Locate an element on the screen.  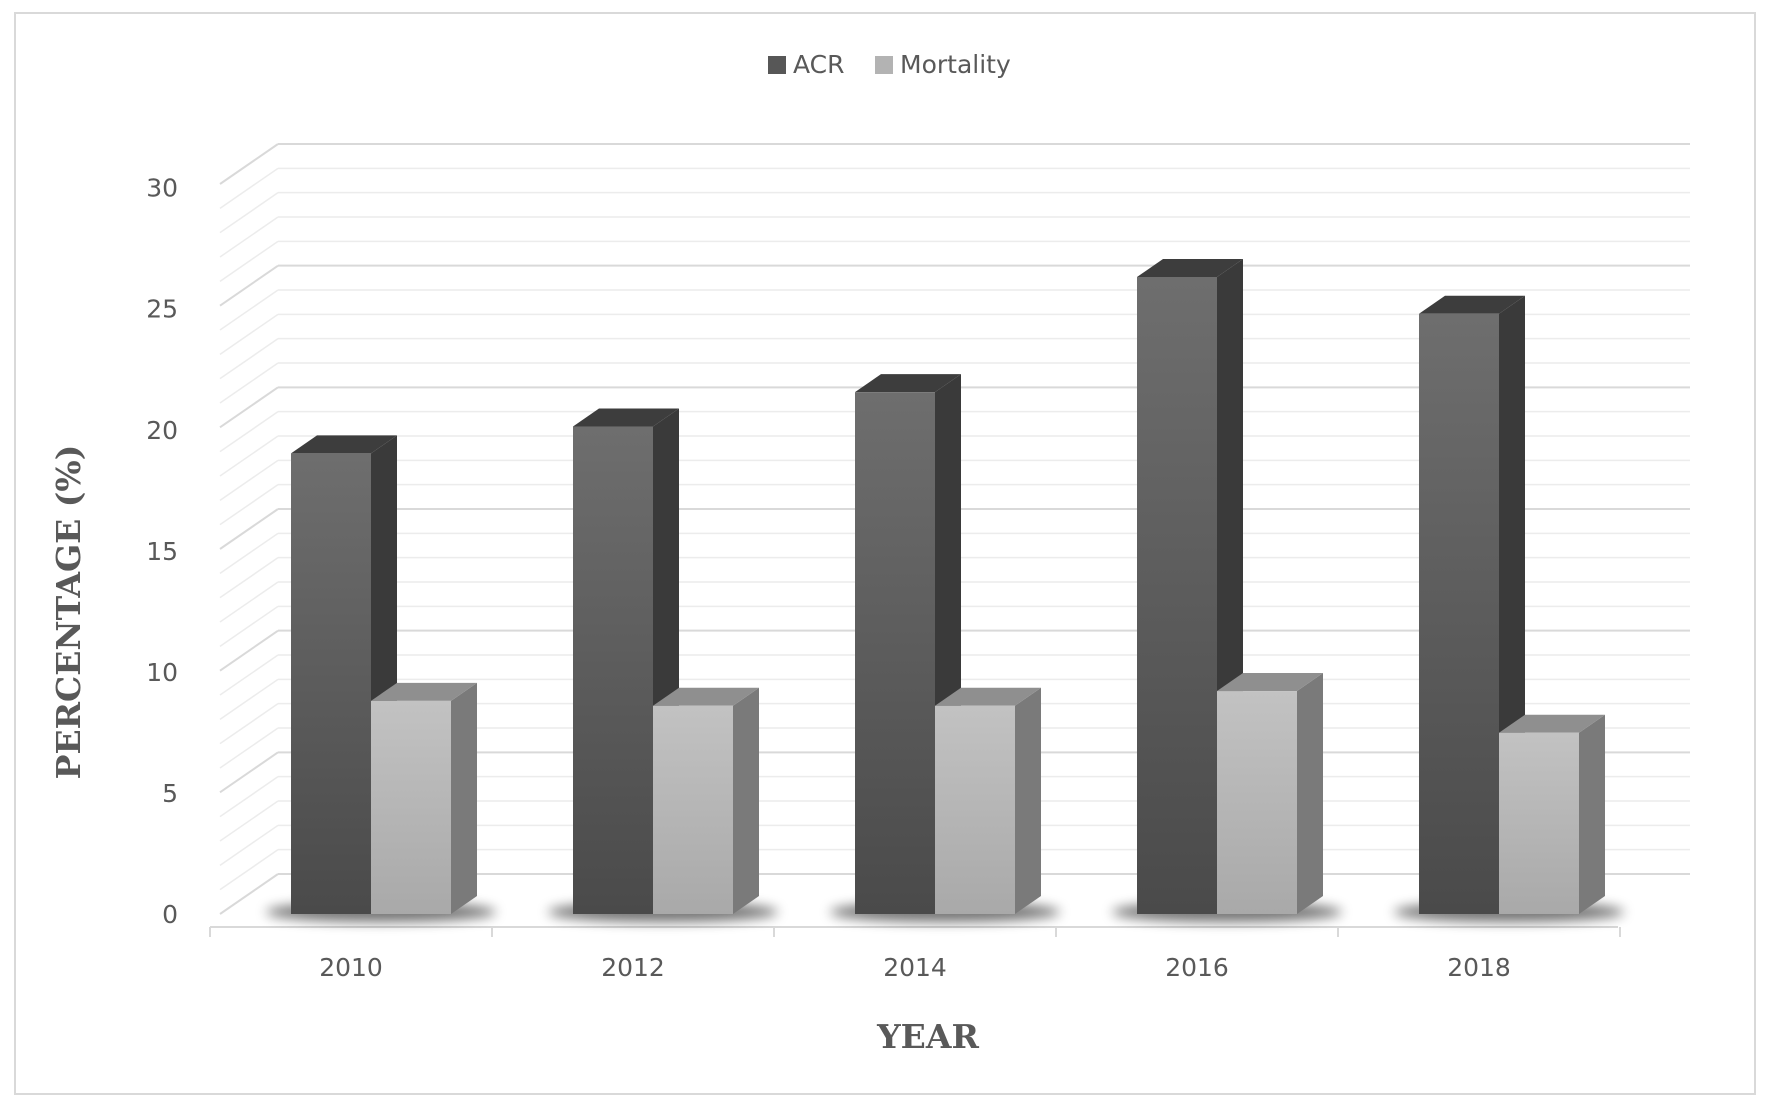
bar-mortality-2014 is located at coordinates (988, 800).